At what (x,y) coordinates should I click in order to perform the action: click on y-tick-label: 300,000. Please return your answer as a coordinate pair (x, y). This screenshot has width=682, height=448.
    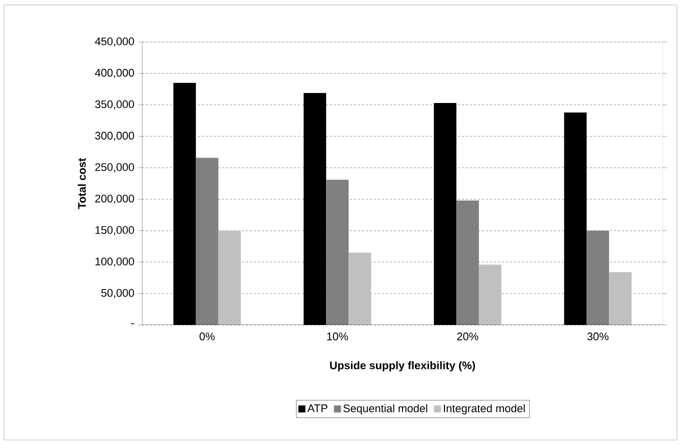
    Looking at the image, I should click on (114, 136).